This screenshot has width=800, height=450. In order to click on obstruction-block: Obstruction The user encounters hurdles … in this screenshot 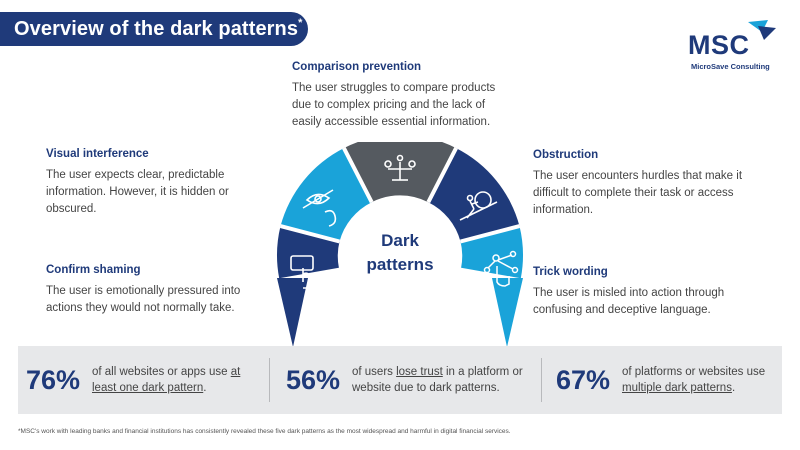, I will do `click(643, 184)`.